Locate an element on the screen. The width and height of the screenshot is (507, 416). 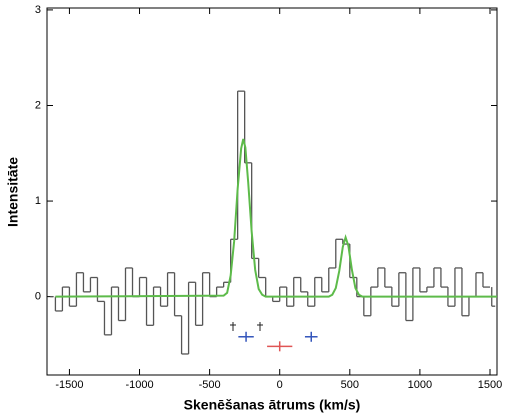
y-tick-label: 1 is located at coordinates (38, 201).